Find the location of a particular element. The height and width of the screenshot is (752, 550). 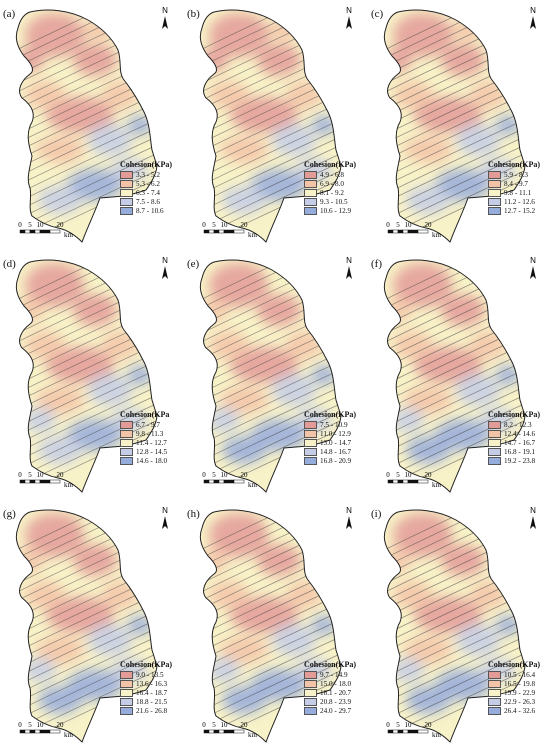

legend-range-label: 8.7 - 10.6 is located at coordinates (150, 210).